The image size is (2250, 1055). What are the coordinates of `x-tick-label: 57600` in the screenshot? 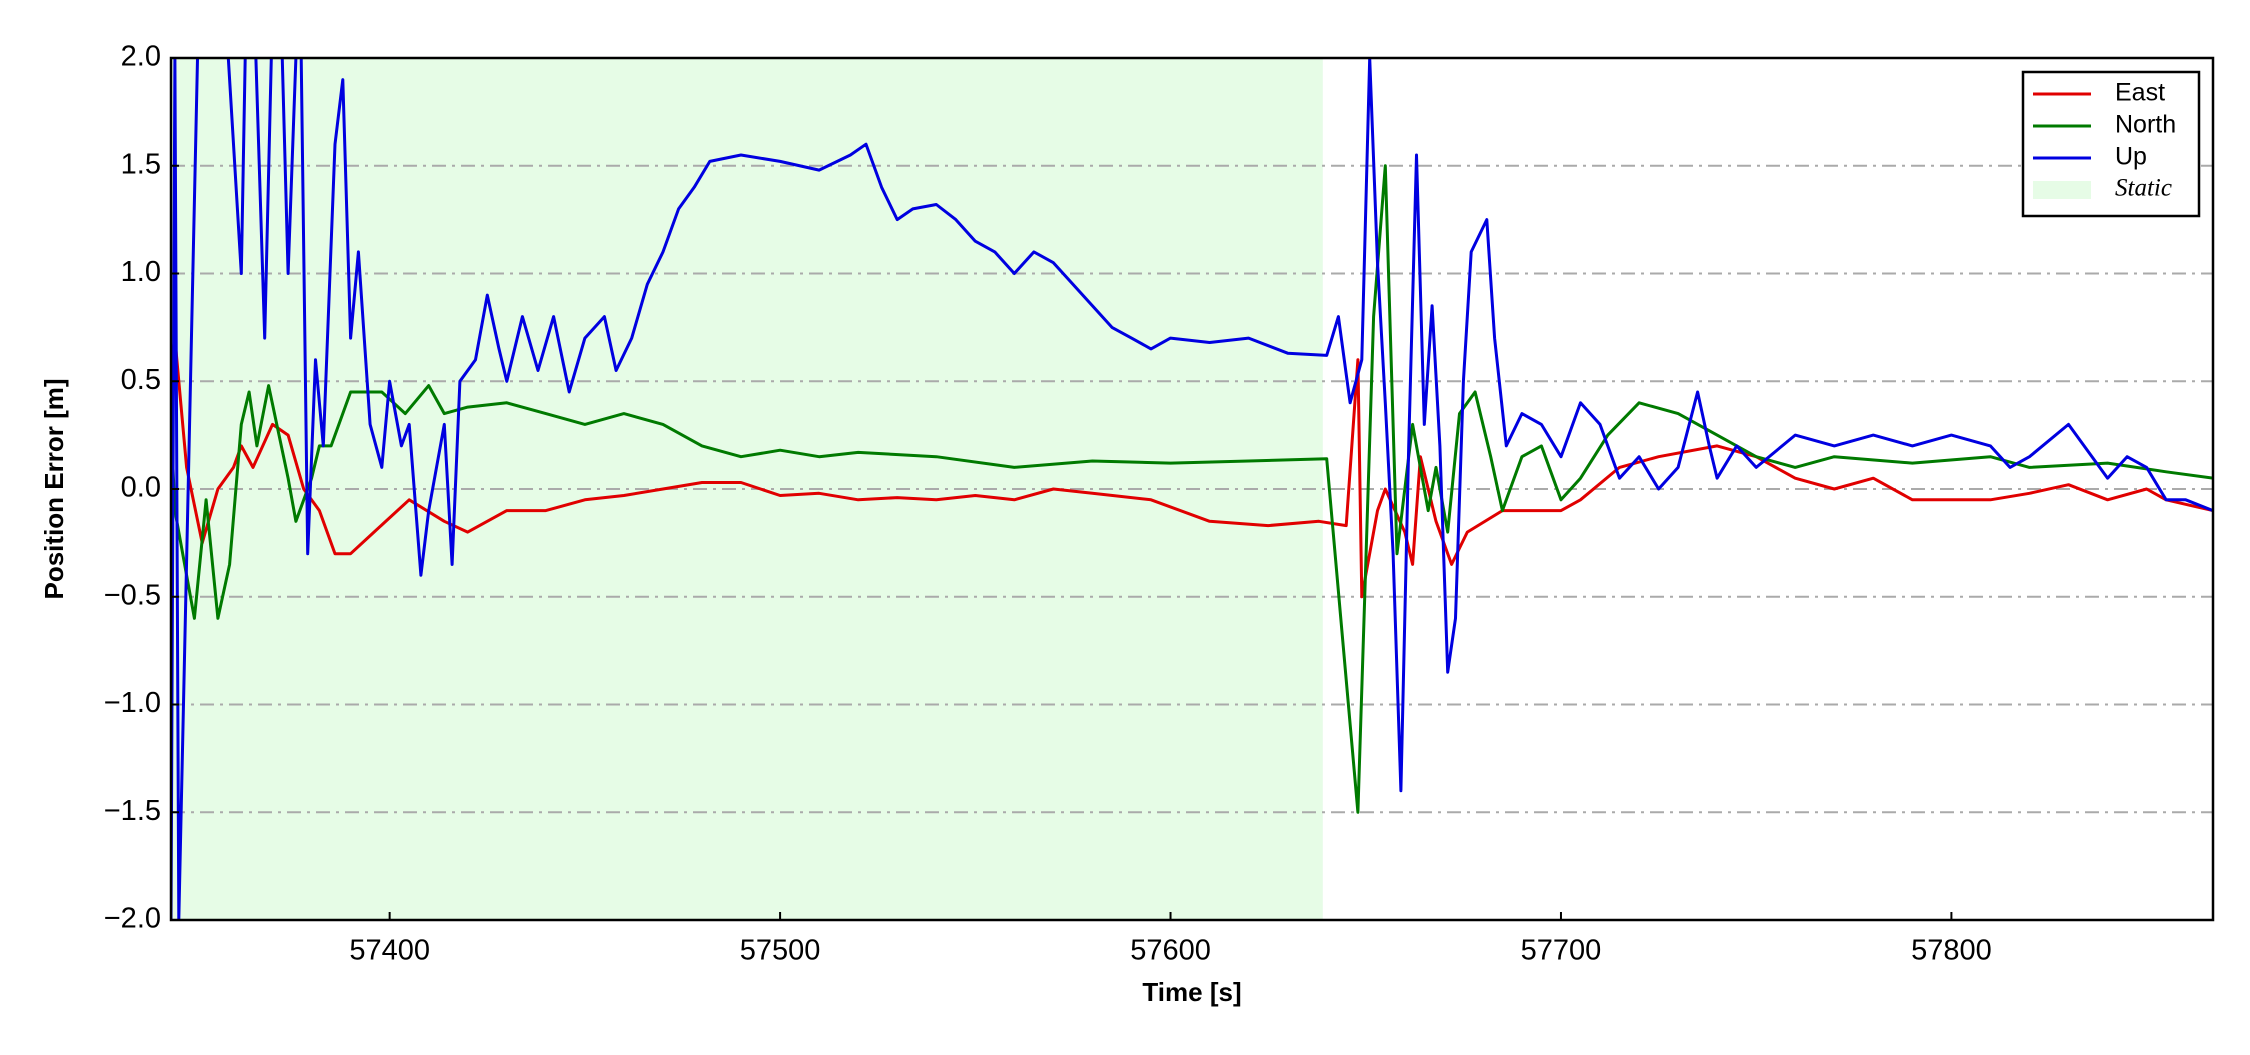 It's located at (1170, 951).